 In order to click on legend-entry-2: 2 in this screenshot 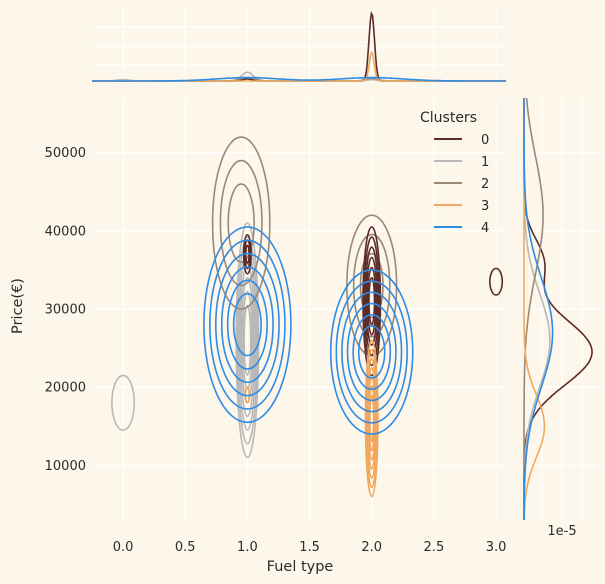, I will do `click(485, 184)`.